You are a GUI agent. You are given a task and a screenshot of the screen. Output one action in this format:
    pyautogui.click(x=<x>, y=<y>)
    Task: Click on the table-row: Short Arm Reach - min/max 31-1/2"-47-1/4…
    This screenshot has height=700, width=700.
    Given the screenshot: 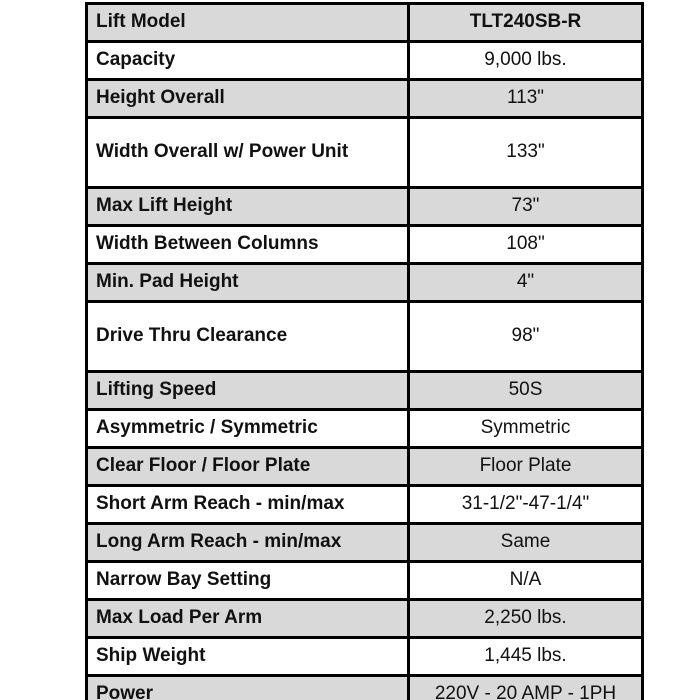 What is the action you would take?
    pyautogui.click(x=364, y=504)
    